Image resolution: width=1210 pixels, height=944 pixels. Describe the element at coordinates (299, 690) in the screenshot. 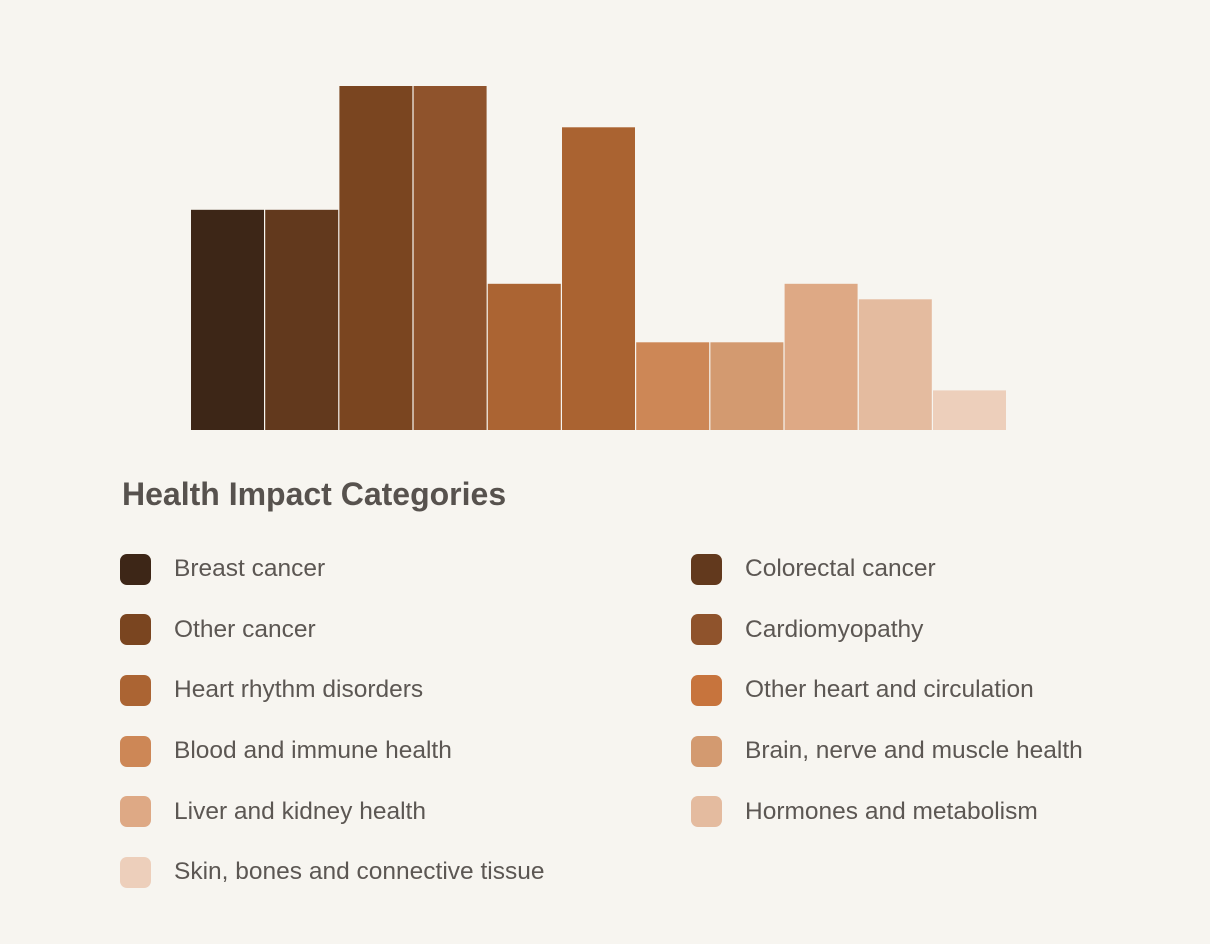

I see `legend-label: Heart rhythm disorders` at that location.